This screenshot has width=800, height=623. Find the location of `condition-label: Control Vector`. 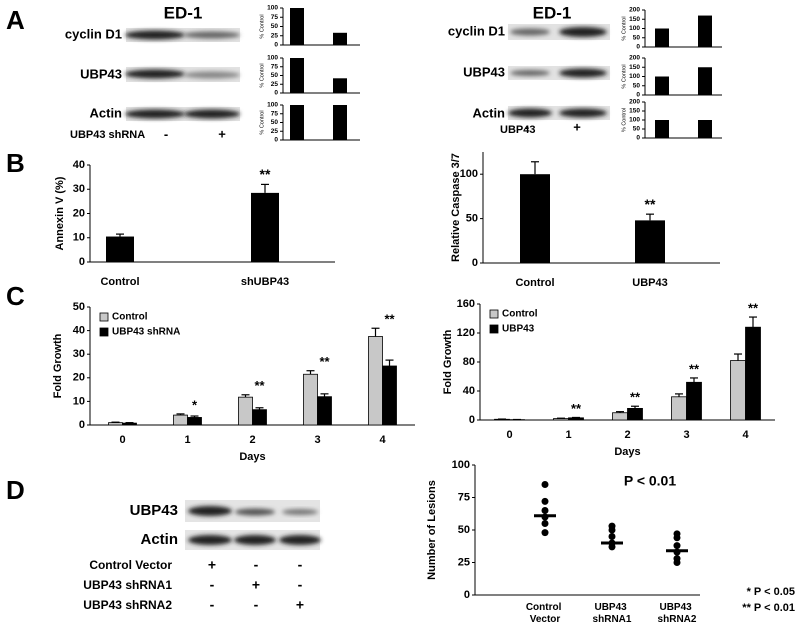

condition-label: Control Vector is located at coordinates (130, 565).